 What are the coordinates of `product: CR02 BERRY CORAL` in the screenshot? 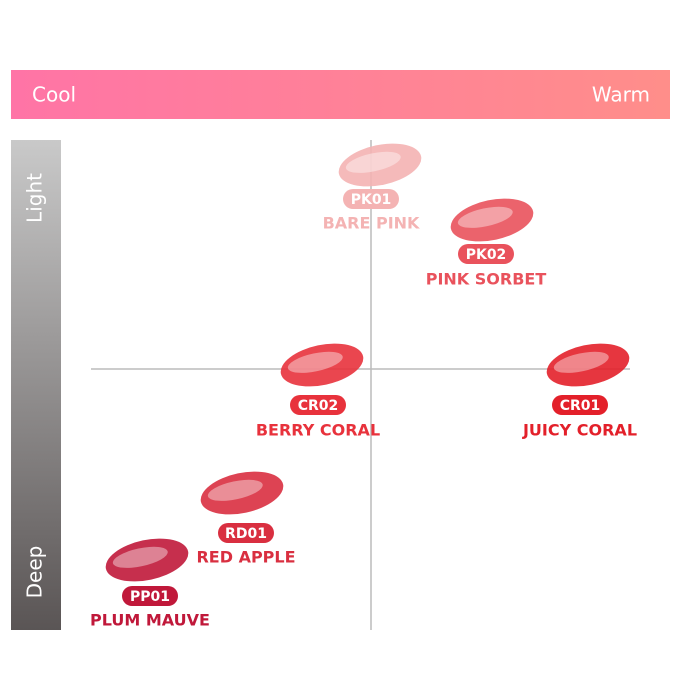 It's located at (318, 391).